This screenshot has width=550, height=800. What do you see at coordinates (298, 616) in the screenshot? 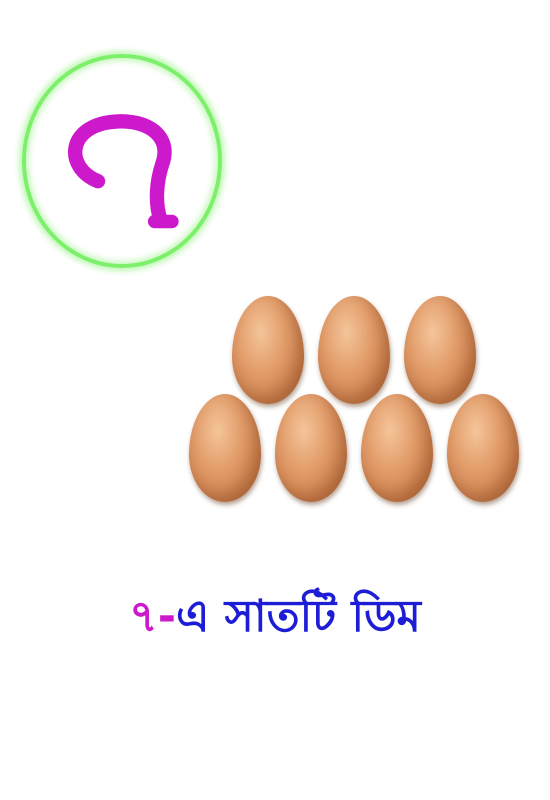
I see `caption-text: এ সাতটি ডিম` at bounding box center [298, 616].